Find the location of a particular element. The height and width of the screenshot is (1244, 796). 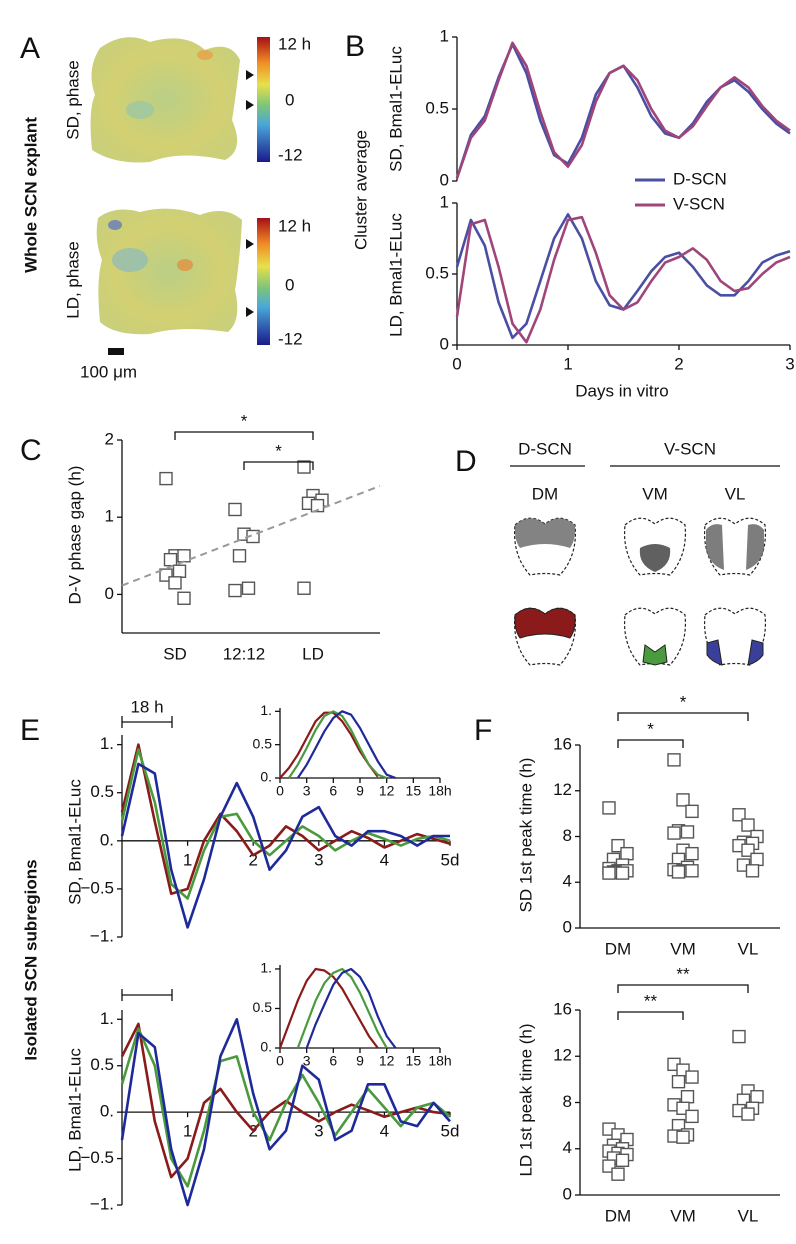

colorbar is located at coordinates (263, 281).